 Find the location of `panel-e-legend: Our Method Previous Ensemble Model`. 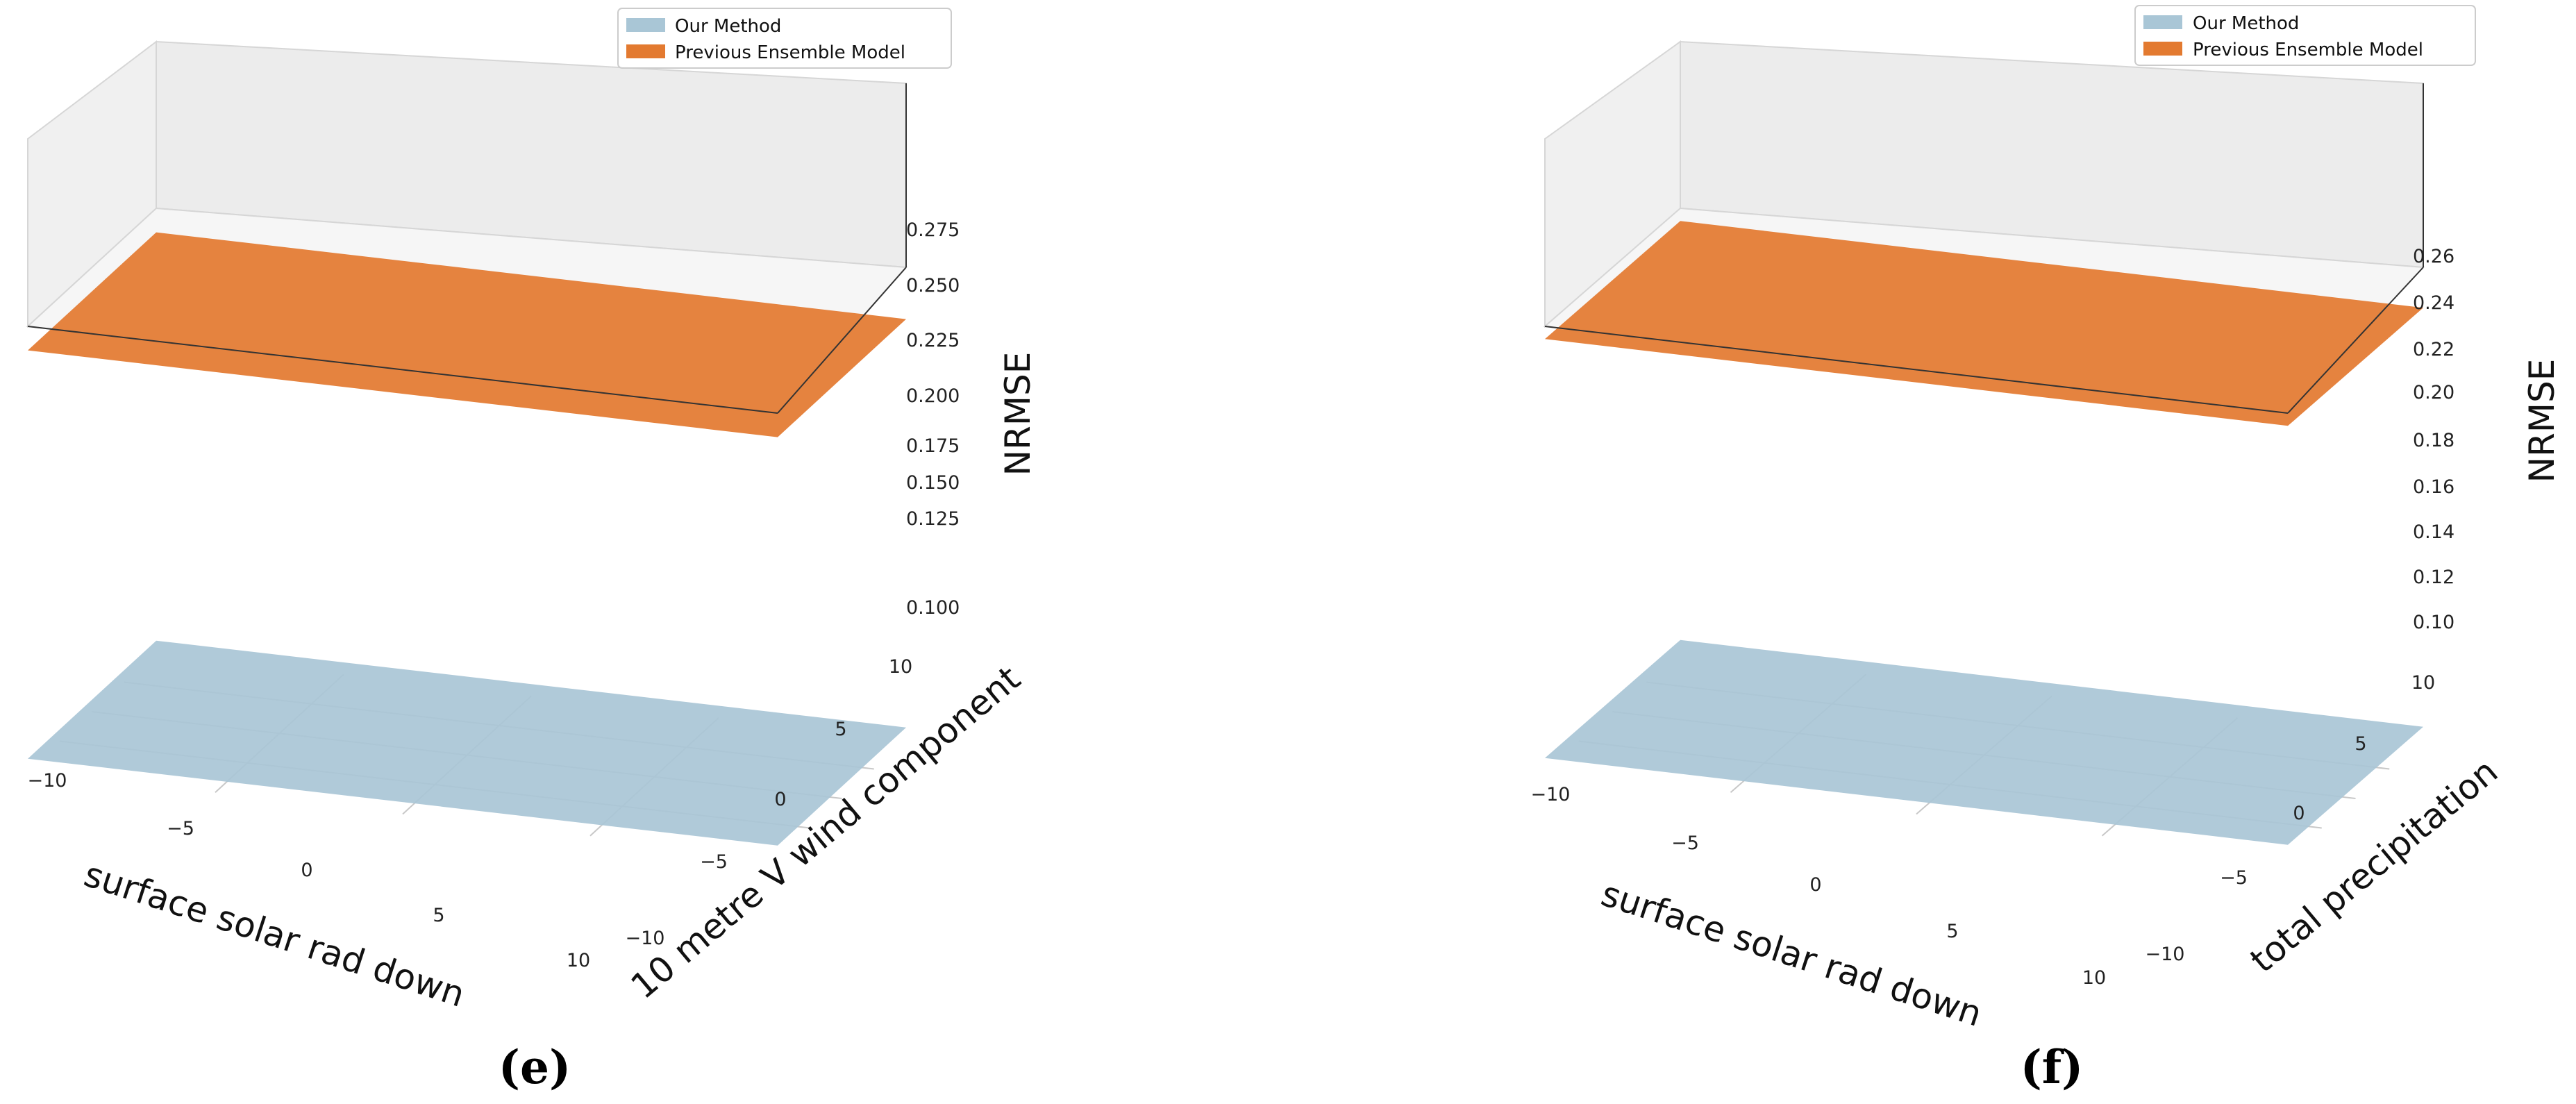

panel-e-legend: Our Method Previous Ensemble Model is located at coordinates (784, 38).